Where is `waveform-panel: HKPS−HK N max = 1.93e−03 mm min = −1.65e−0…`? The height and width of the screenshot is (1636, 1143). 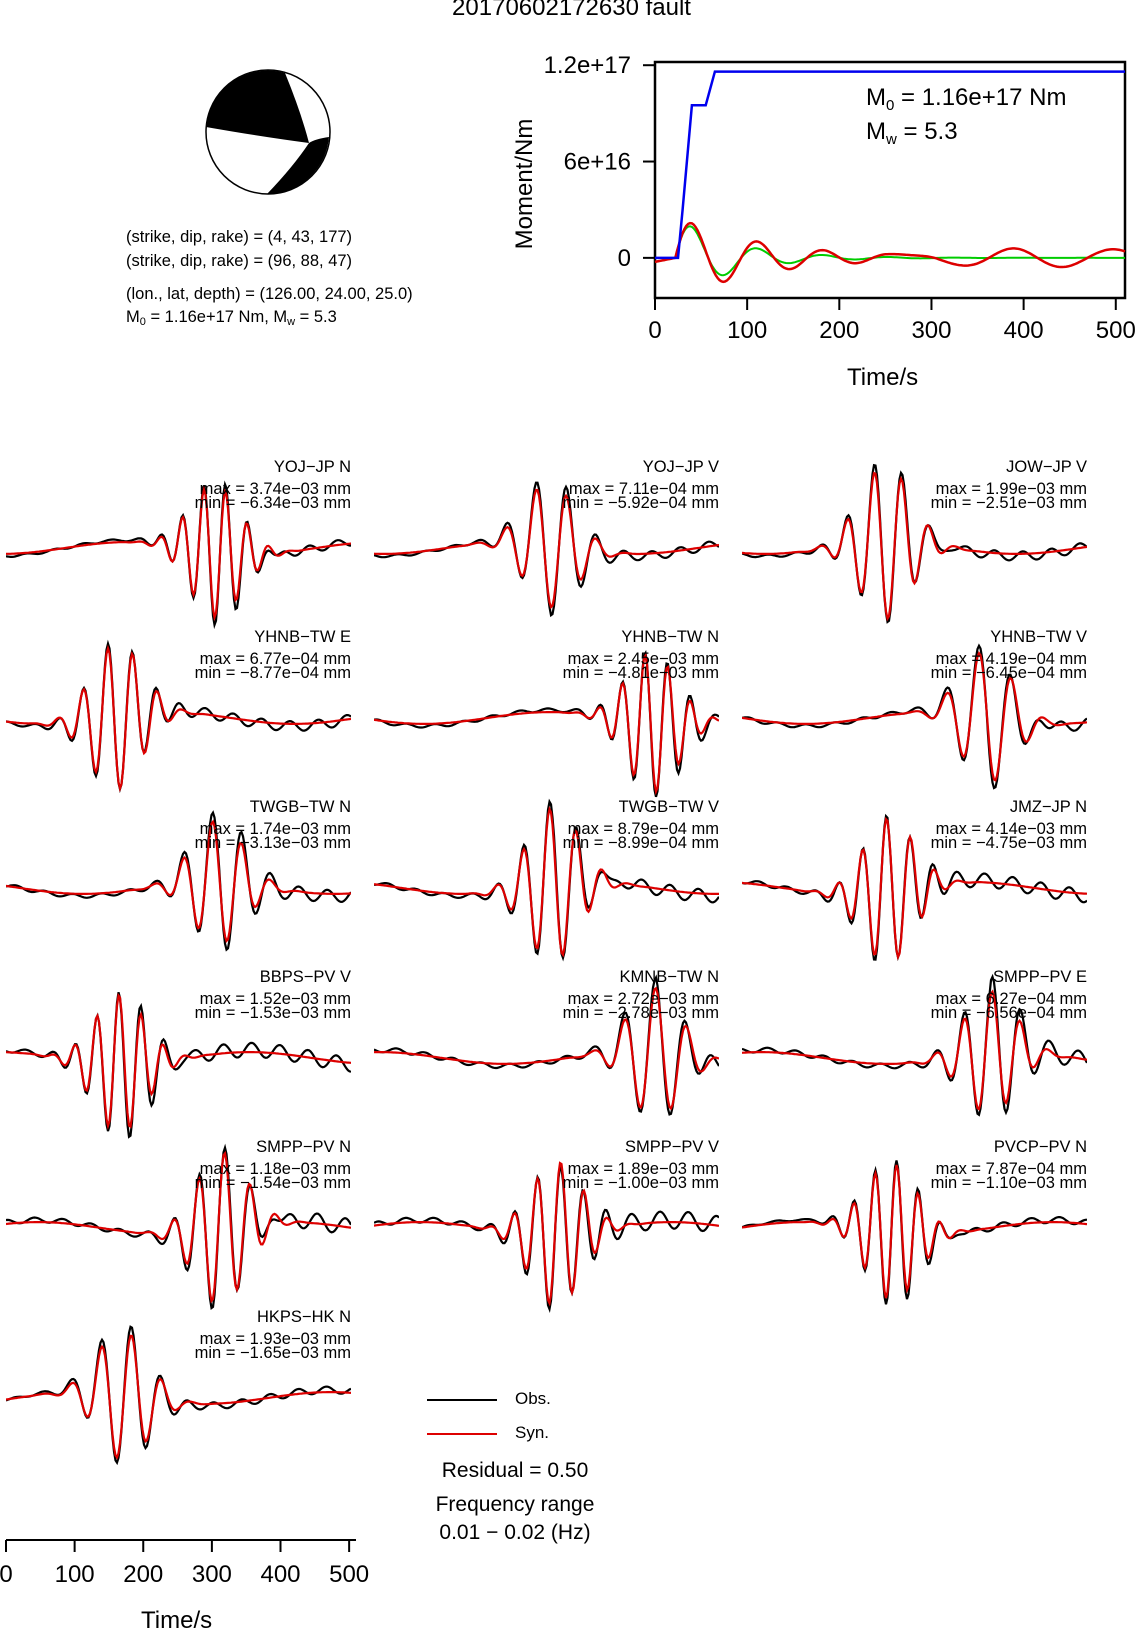
waveform-panel: HKPS−HK N max = 1.93e−03 mm min = −1.65e−0… is located at coordinates (188, 1395).